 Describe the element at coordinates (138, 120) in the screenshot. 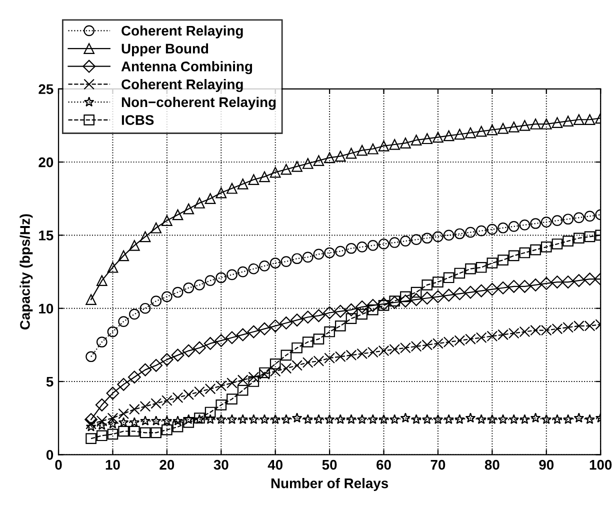

I see `legend-label: ICBS` at that location.